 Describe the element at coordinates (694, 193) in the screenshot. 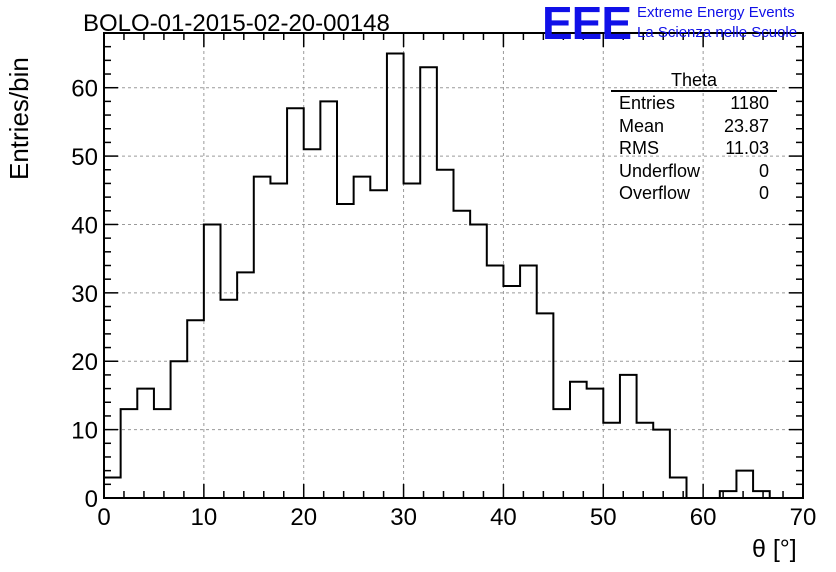

I see `stats-row-overflow: Overflow 0` at that location.